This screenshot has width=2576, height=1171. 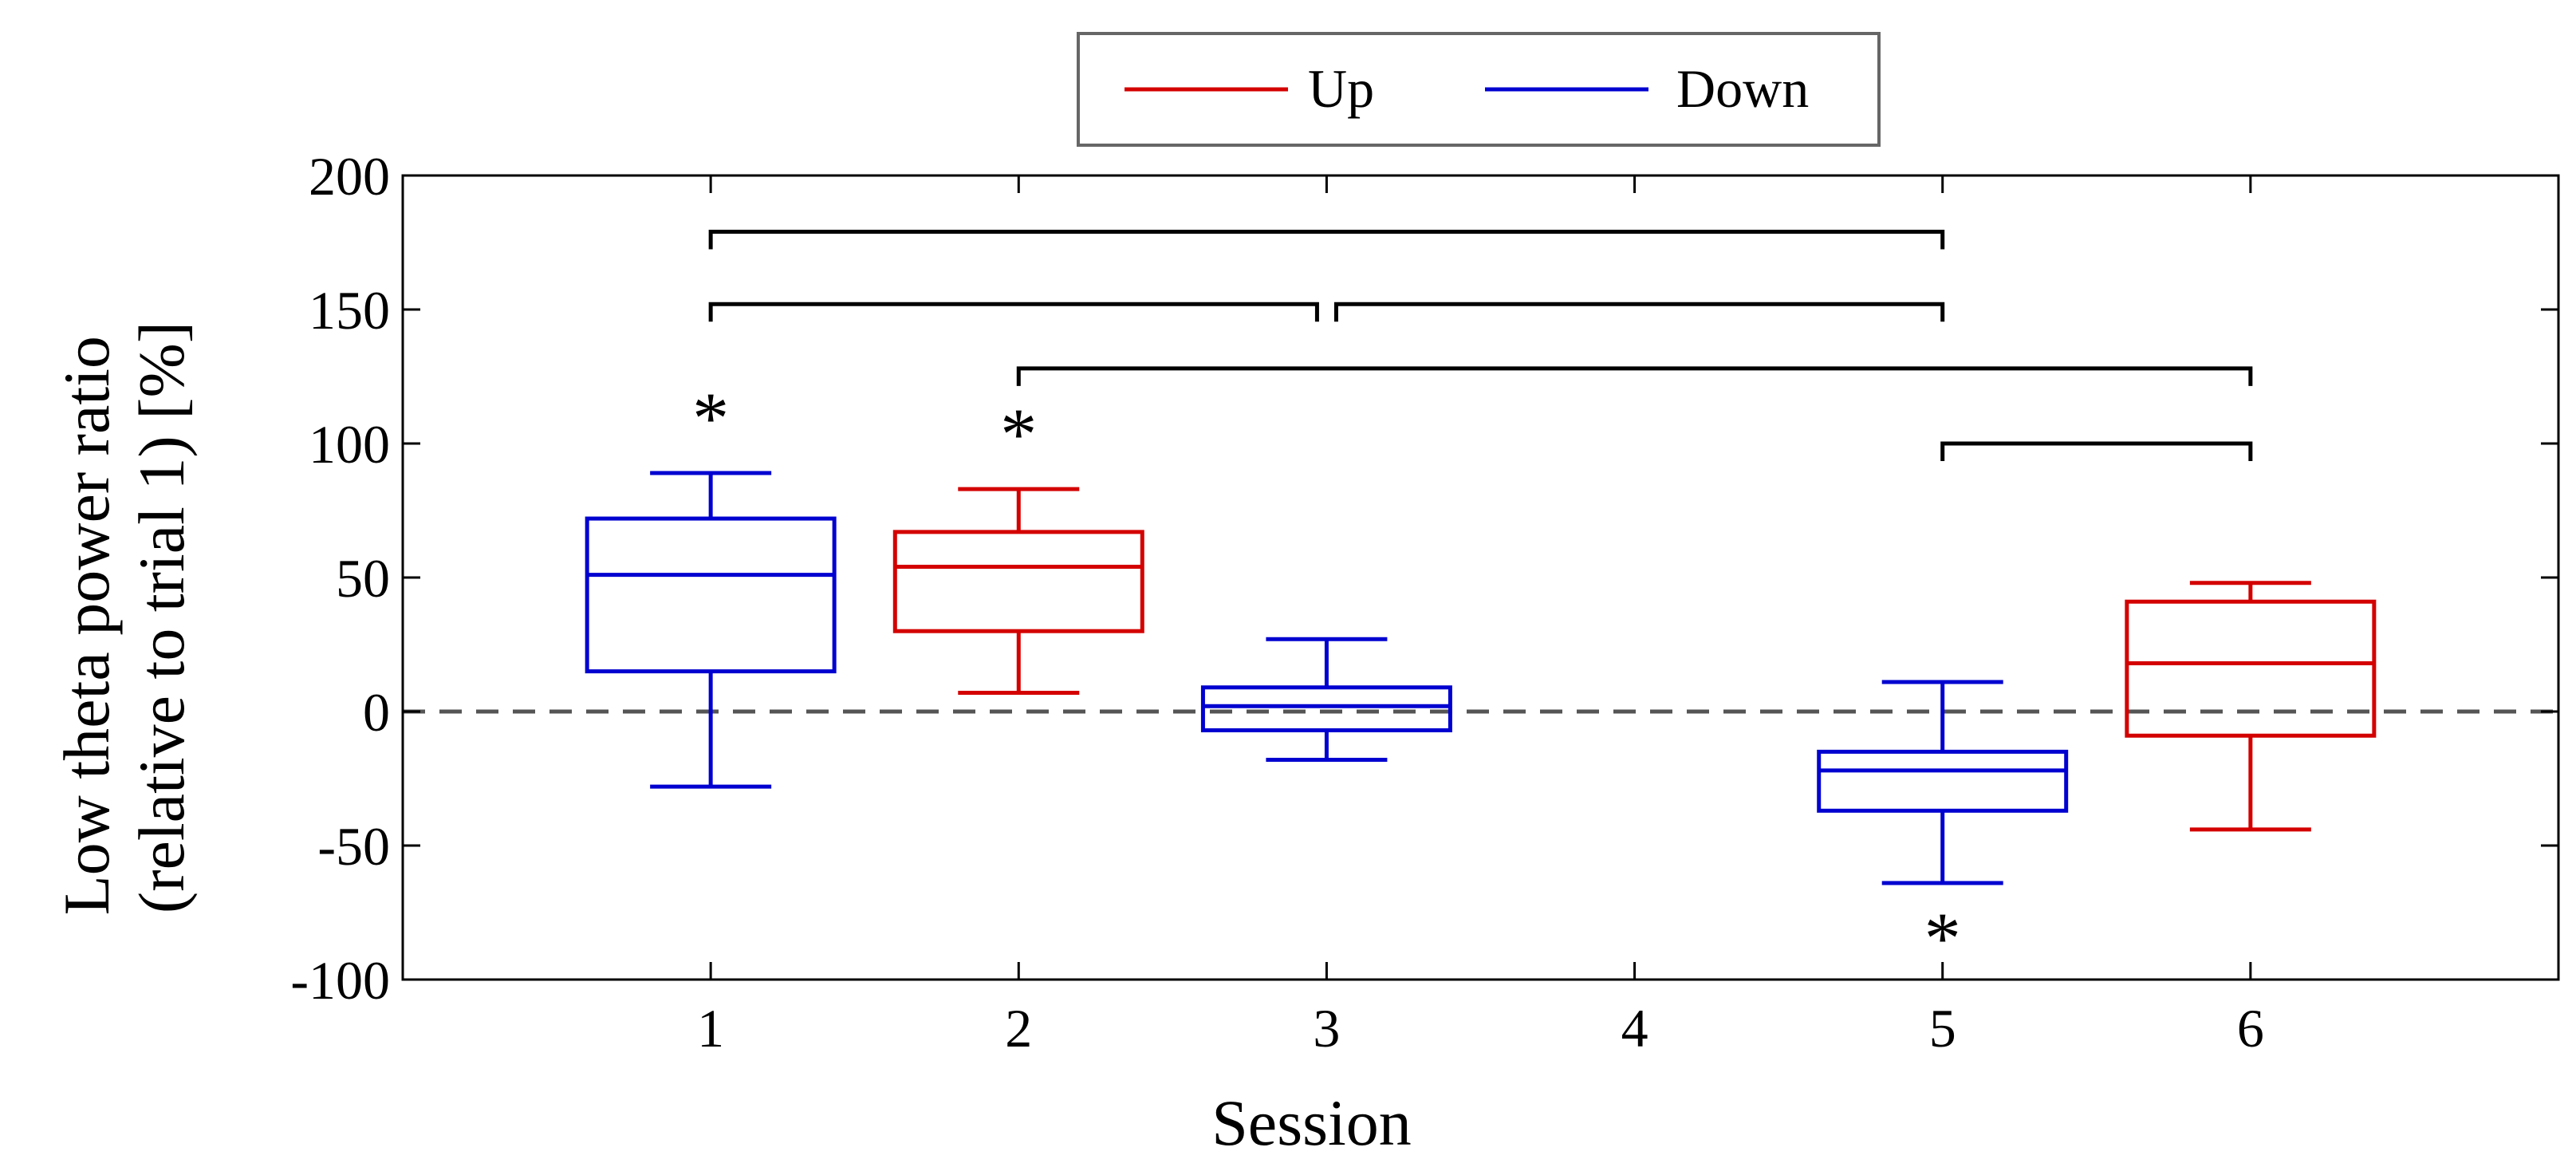 What do you see at coordinates (1326, 1029) in the screenshot?
I see `x-tick-label: 3` at bounding box center [1326, 1029].